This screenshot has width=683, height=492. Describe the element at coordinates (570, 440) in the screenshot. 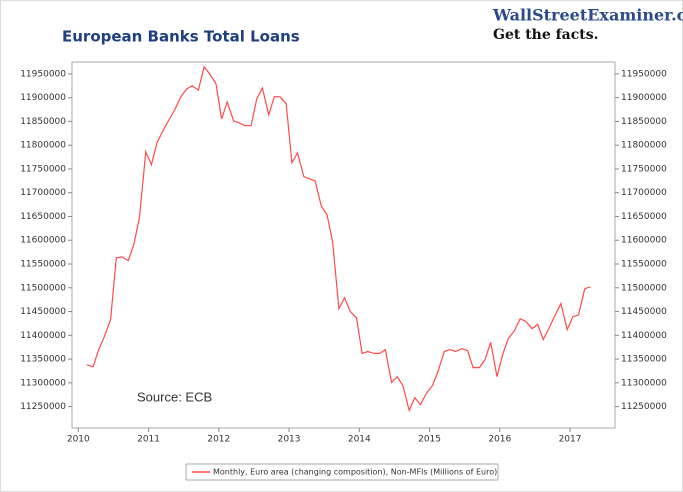

I see `x-tick-label: 2017` at that location.